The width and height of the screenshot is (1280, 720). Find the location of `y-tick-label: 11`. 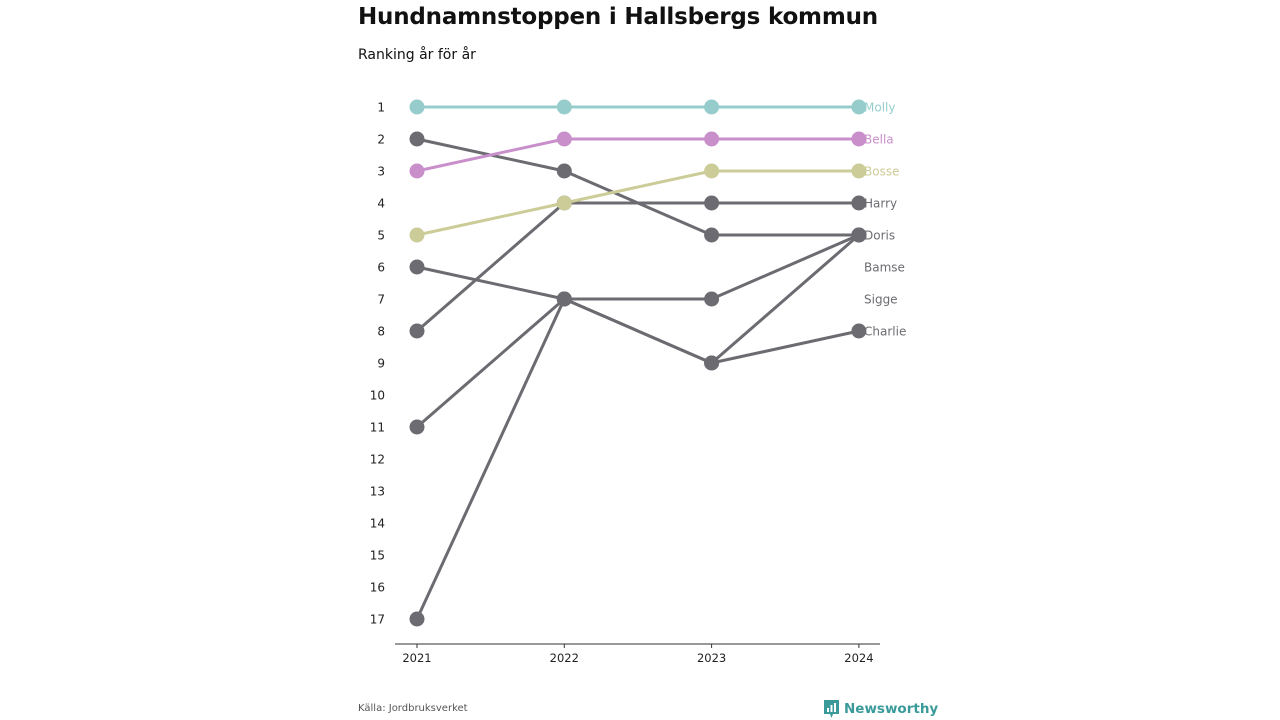

y-tick-label: 11 is located at coordinates (377, 428).